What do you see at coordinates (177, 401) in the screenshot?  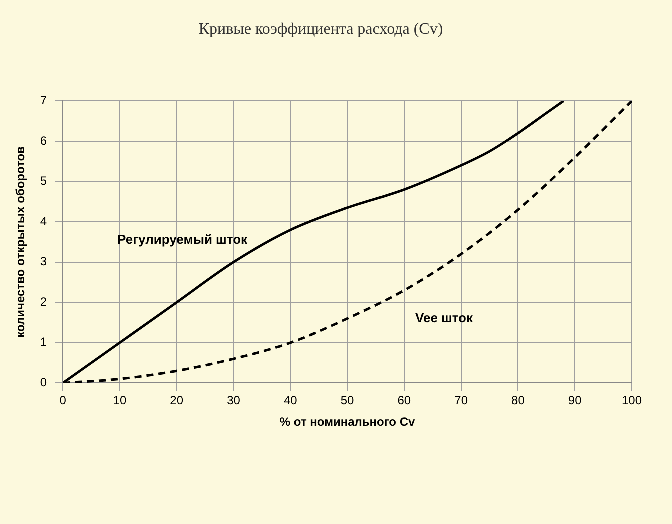 I see `x-tick-label: 20` at bounding box center [177, 401].